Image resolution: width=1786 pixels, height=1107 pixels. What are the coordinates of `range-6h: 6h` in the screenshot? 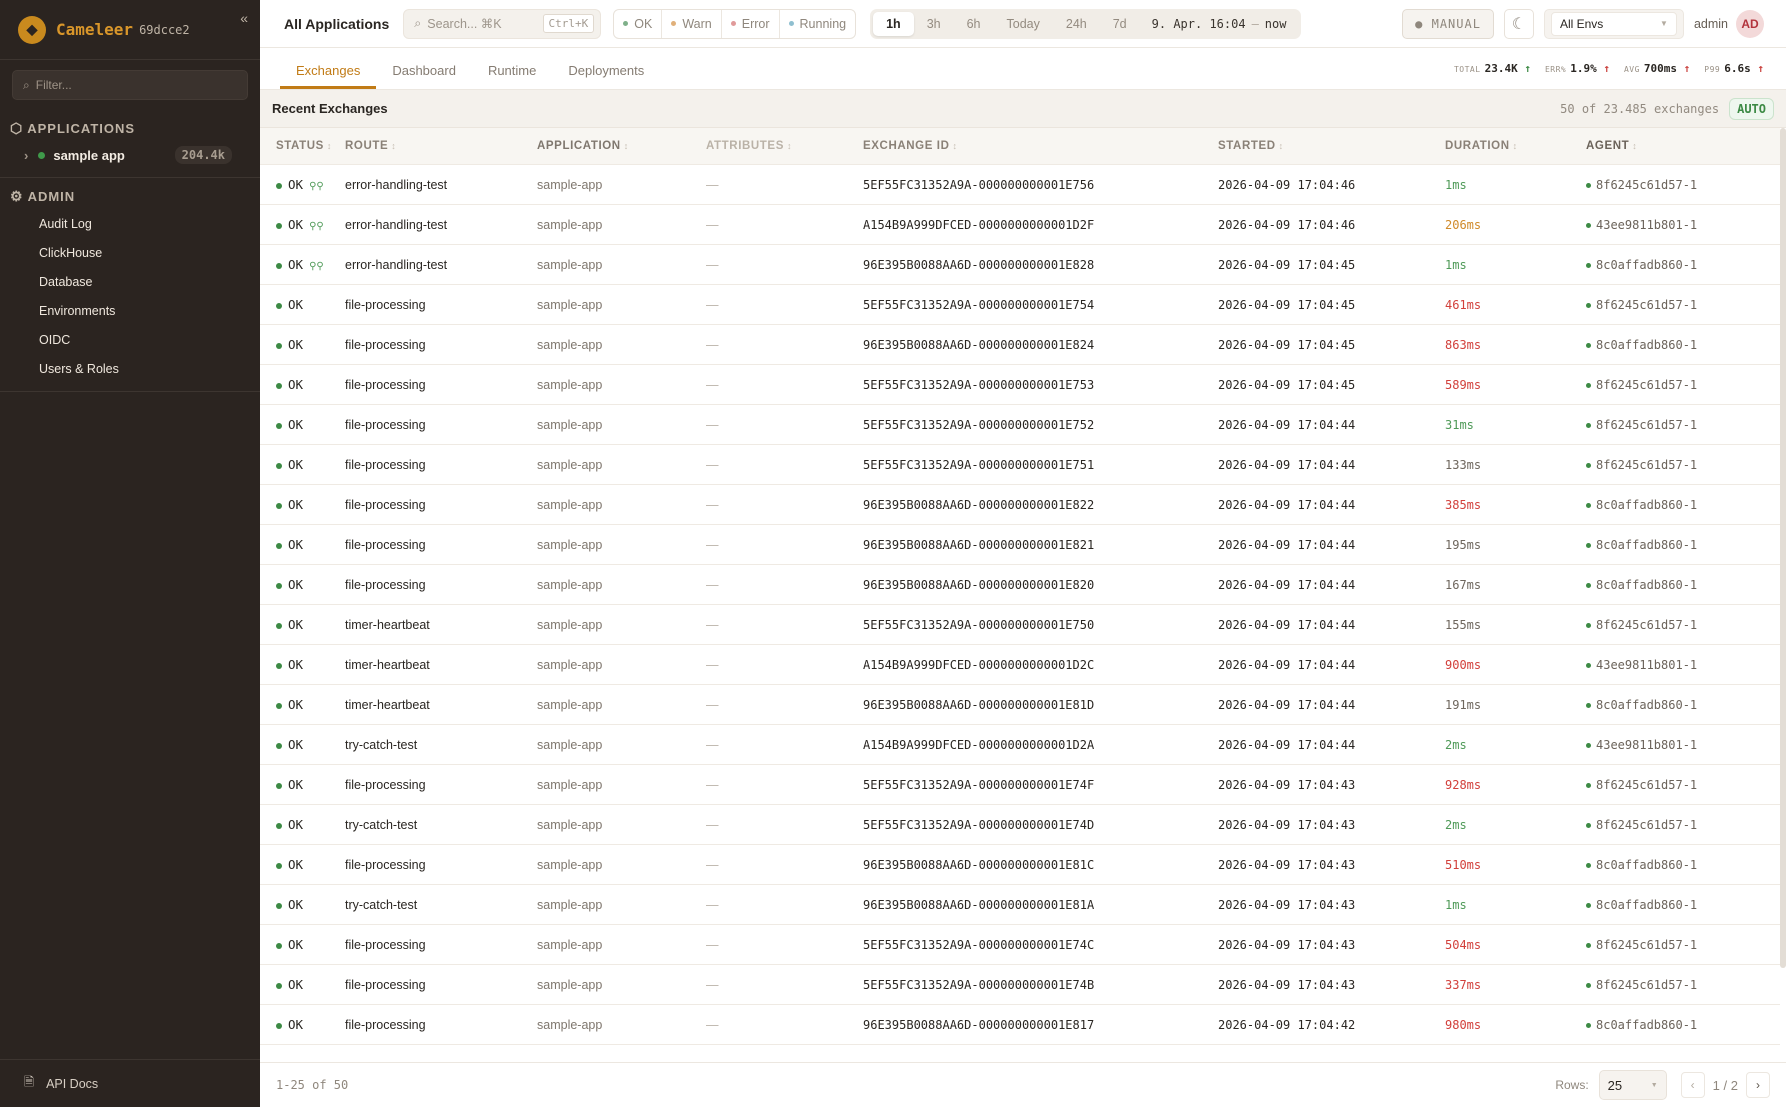 It's located at (973, 23).